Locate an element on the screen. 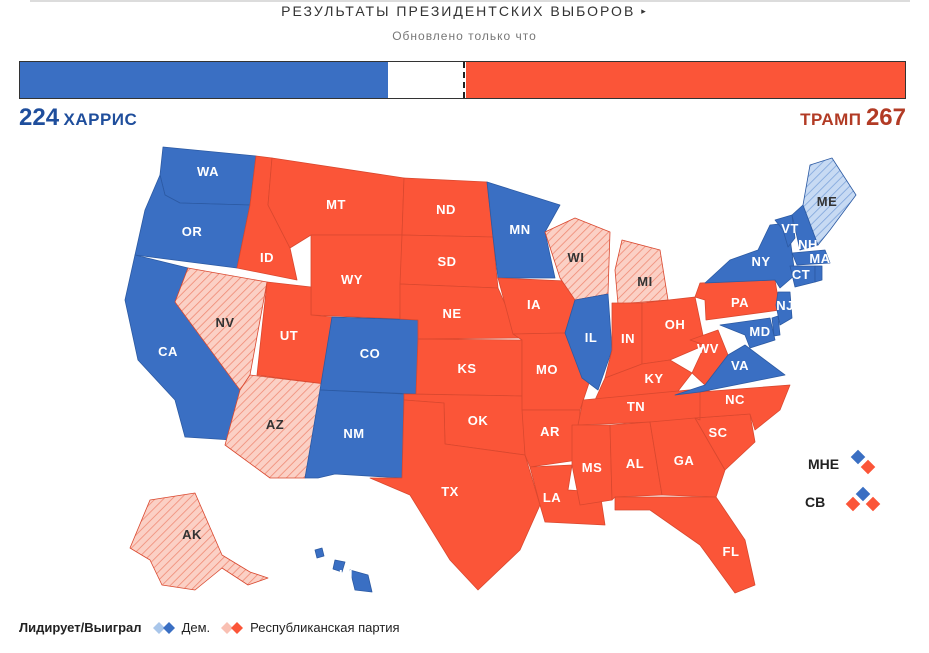  state-label-hi: HI is located at coordinates (346, 574).